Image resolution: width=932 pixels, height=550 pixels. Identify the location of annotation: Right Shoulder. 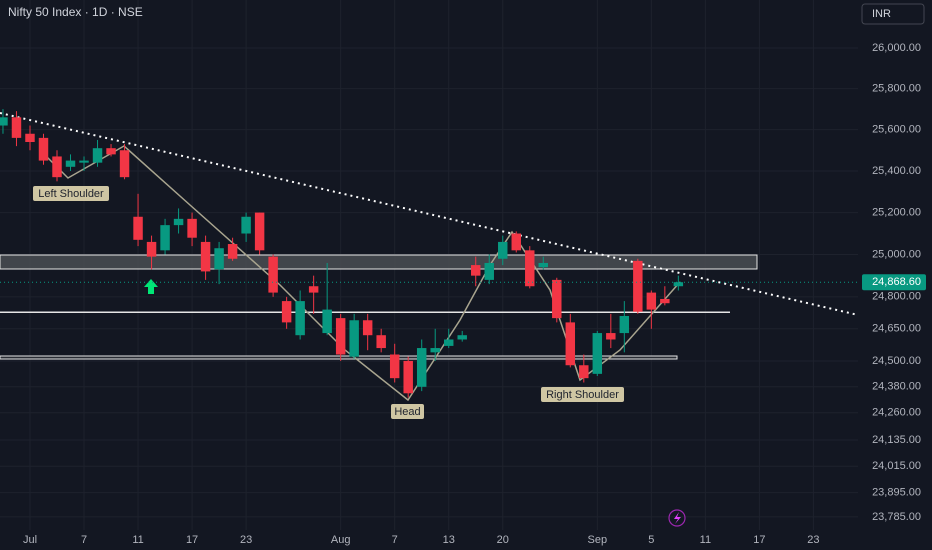
(582, 395).